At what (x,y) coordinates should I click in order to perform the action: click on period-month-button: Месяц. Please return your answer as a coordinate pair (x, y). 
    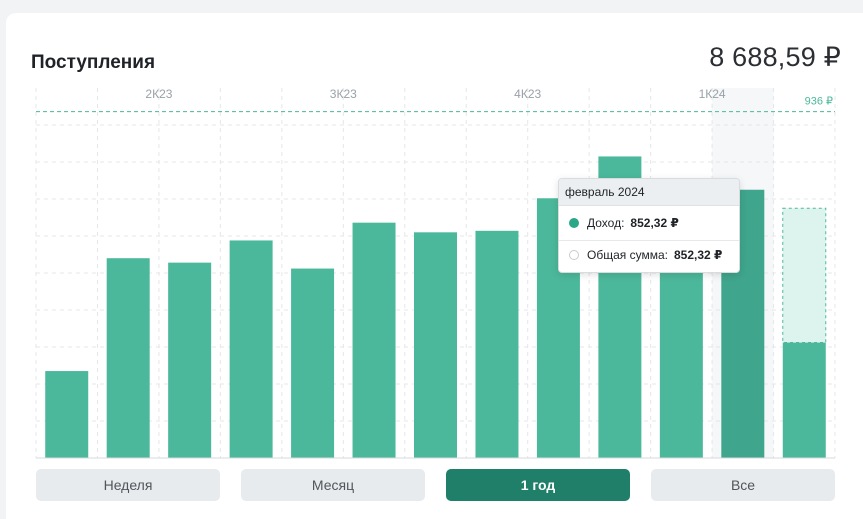
    Looking at the image, I should click on (333, 485).